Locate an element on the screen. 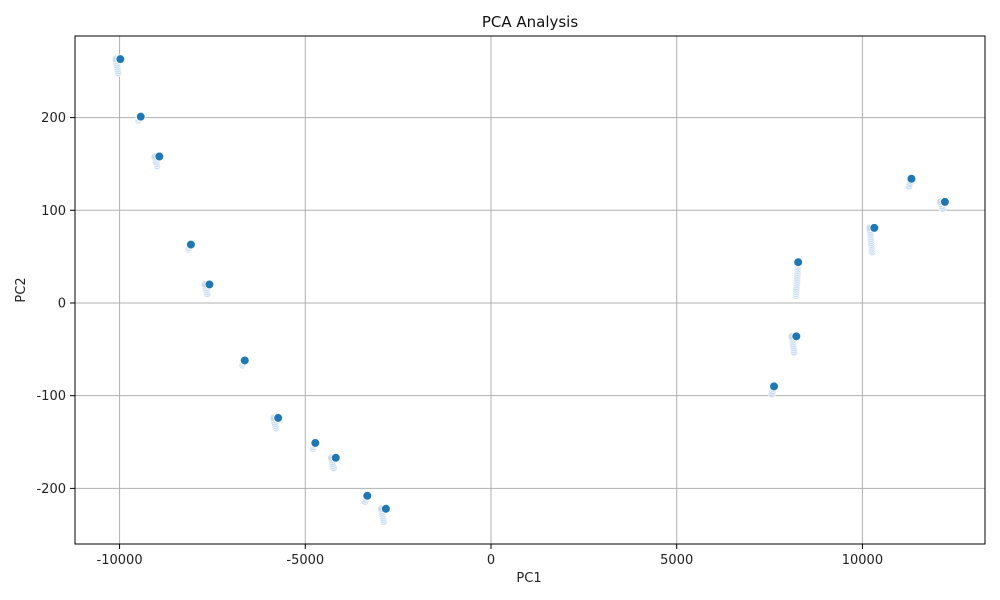  chart-title: PCA Analysis is located at coordinates (530, 22).